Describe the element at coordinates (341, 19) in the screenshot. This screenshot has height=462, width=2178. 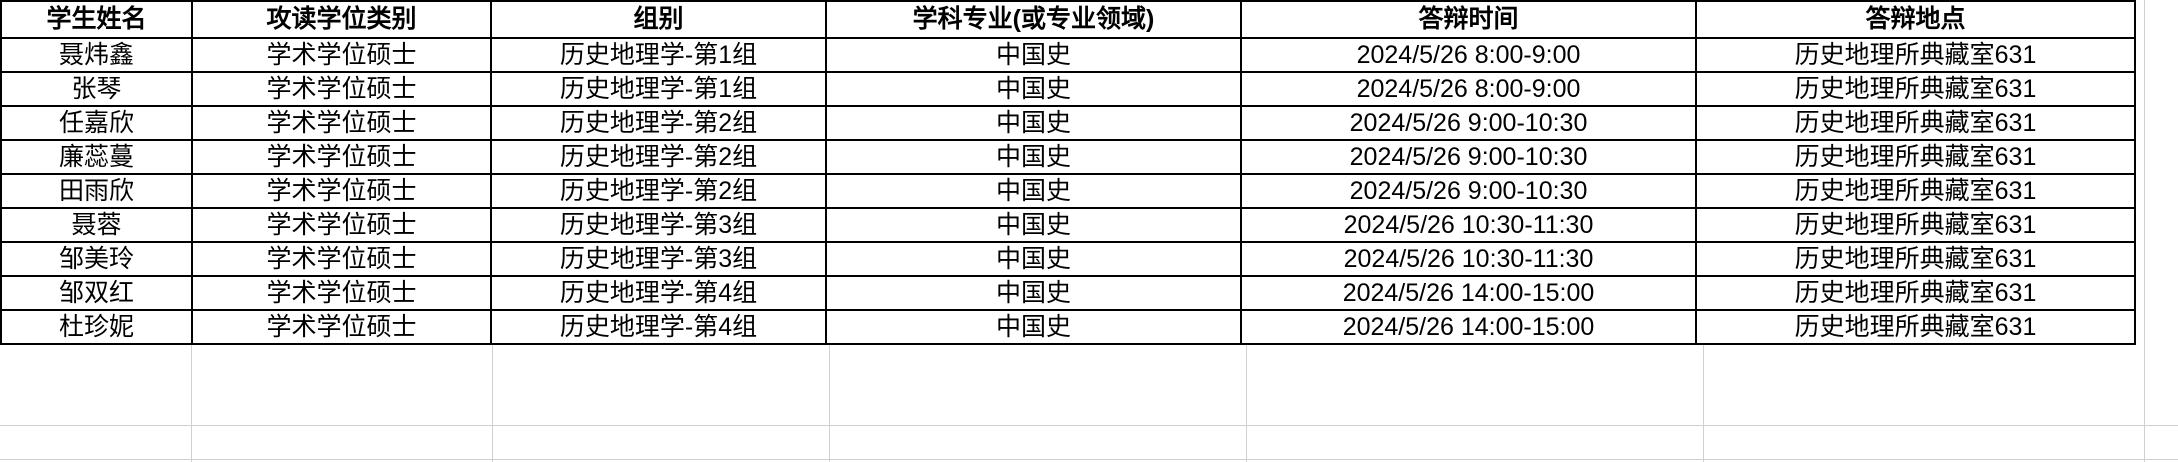
I see `column-header-degree-type: 攻读学位类别` at that location.